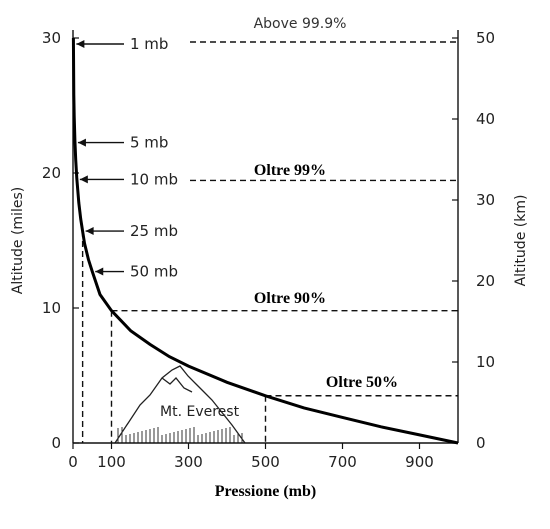 Image resolution: width=550 pixels, height=529 pixels. What do you see at coordinates (51, 308) in the screenshot?
I see `y-left-tick-label: 10` at bounding box center [51, 308].